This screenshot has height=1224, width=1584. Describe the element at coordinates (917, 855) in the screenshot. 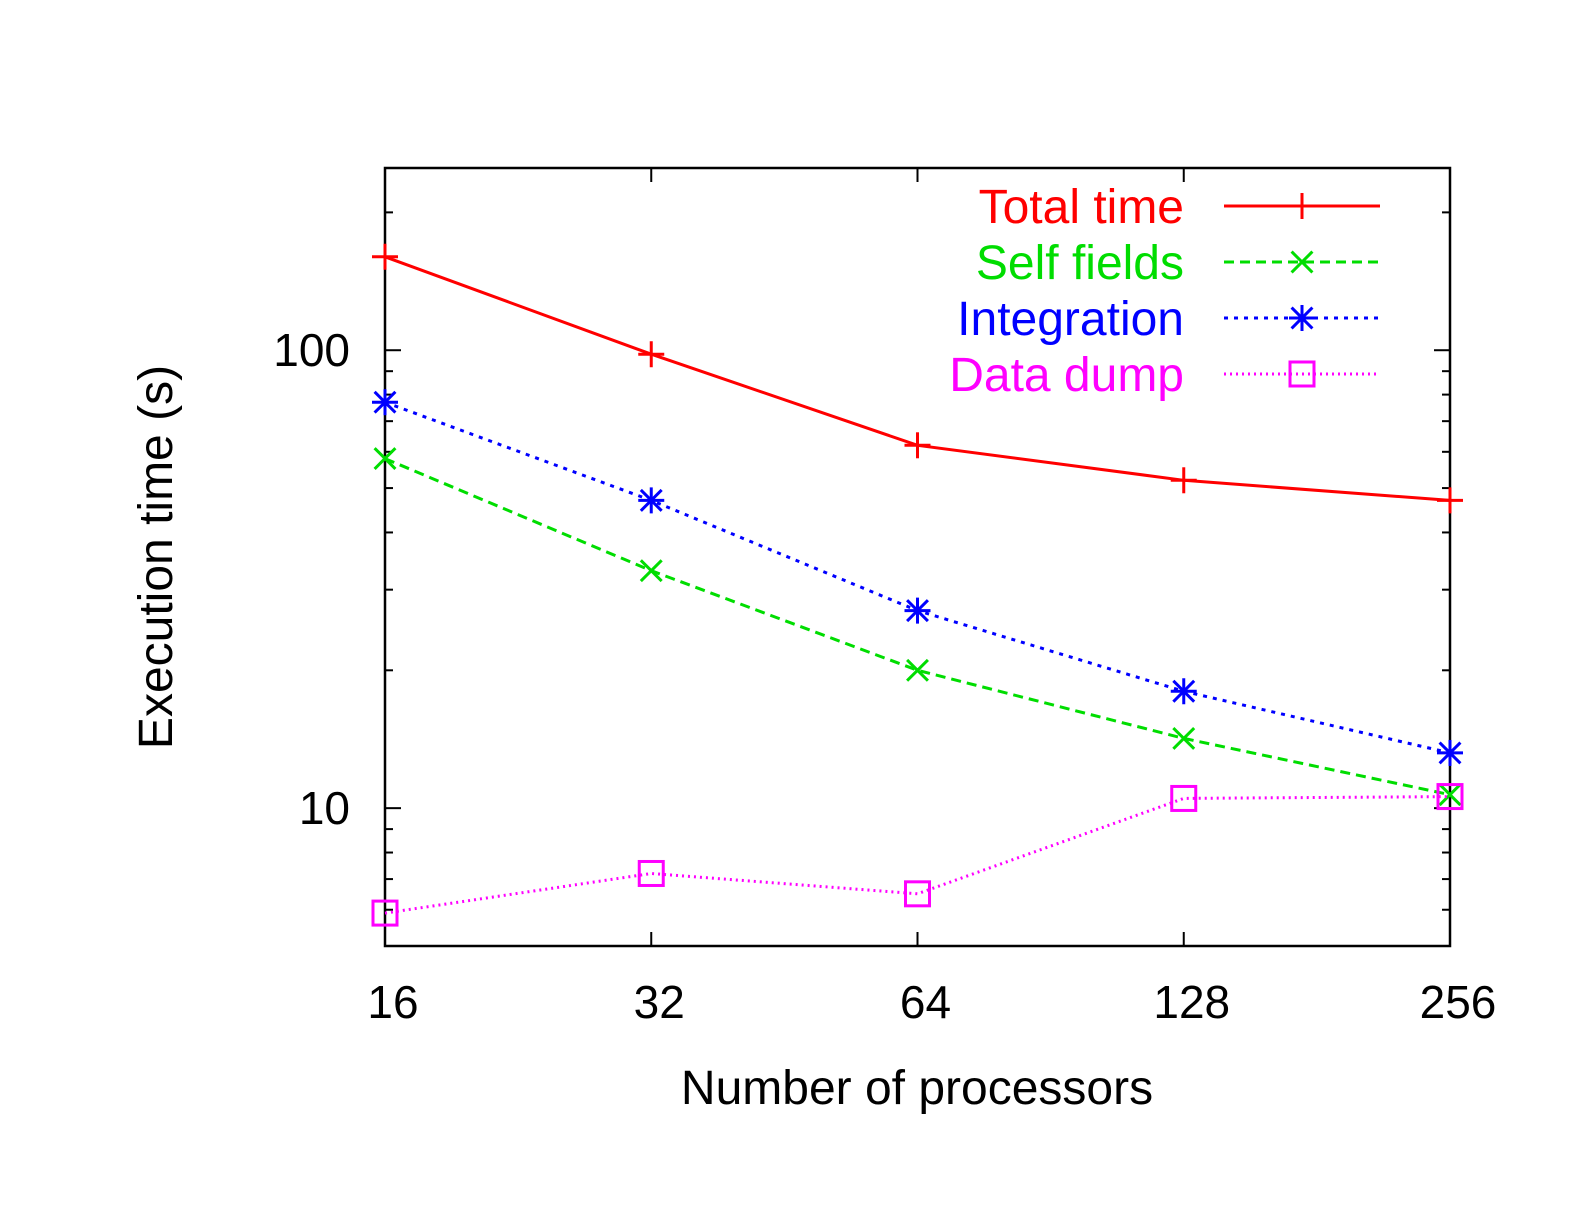

I see `series-line-data-dump` at that location.